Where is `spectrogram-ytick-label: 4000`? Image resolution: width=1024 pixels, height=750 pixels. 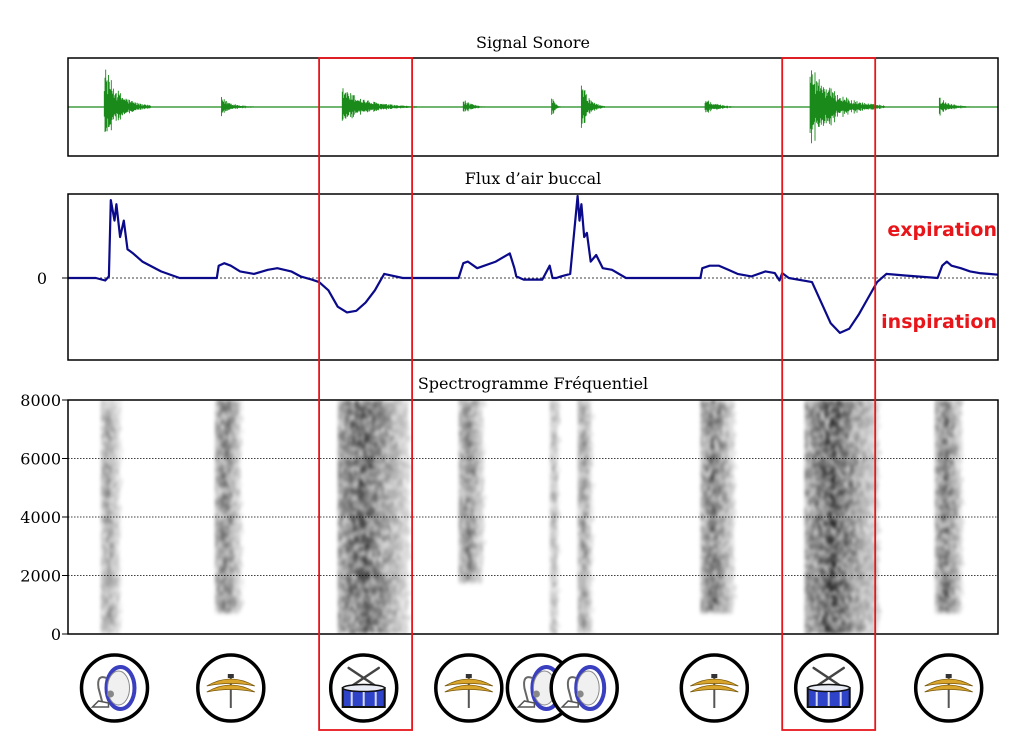
spectrogram-ytick-label: 4000 is located at coordinates (40, 517).